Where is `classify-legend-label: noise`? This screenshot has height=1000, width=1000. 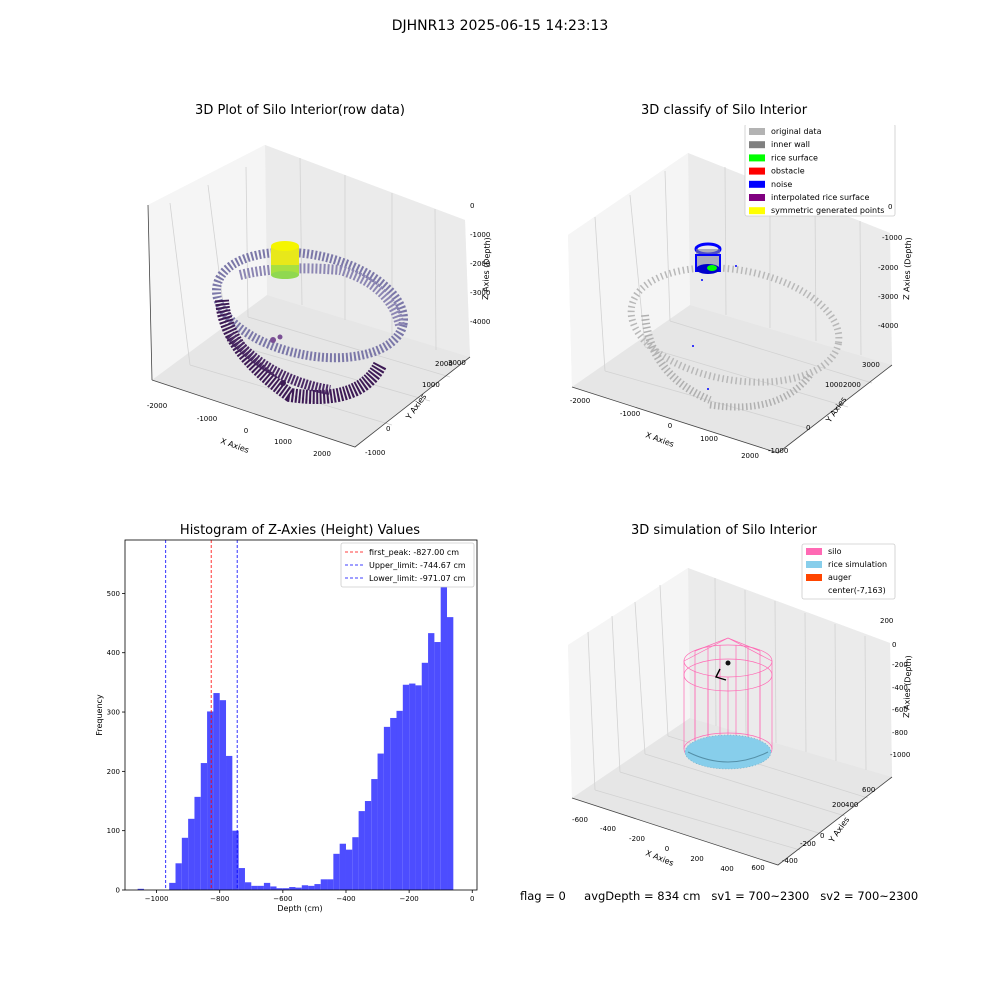 classify-legend-label: noise is located at coordinates (781, 184).